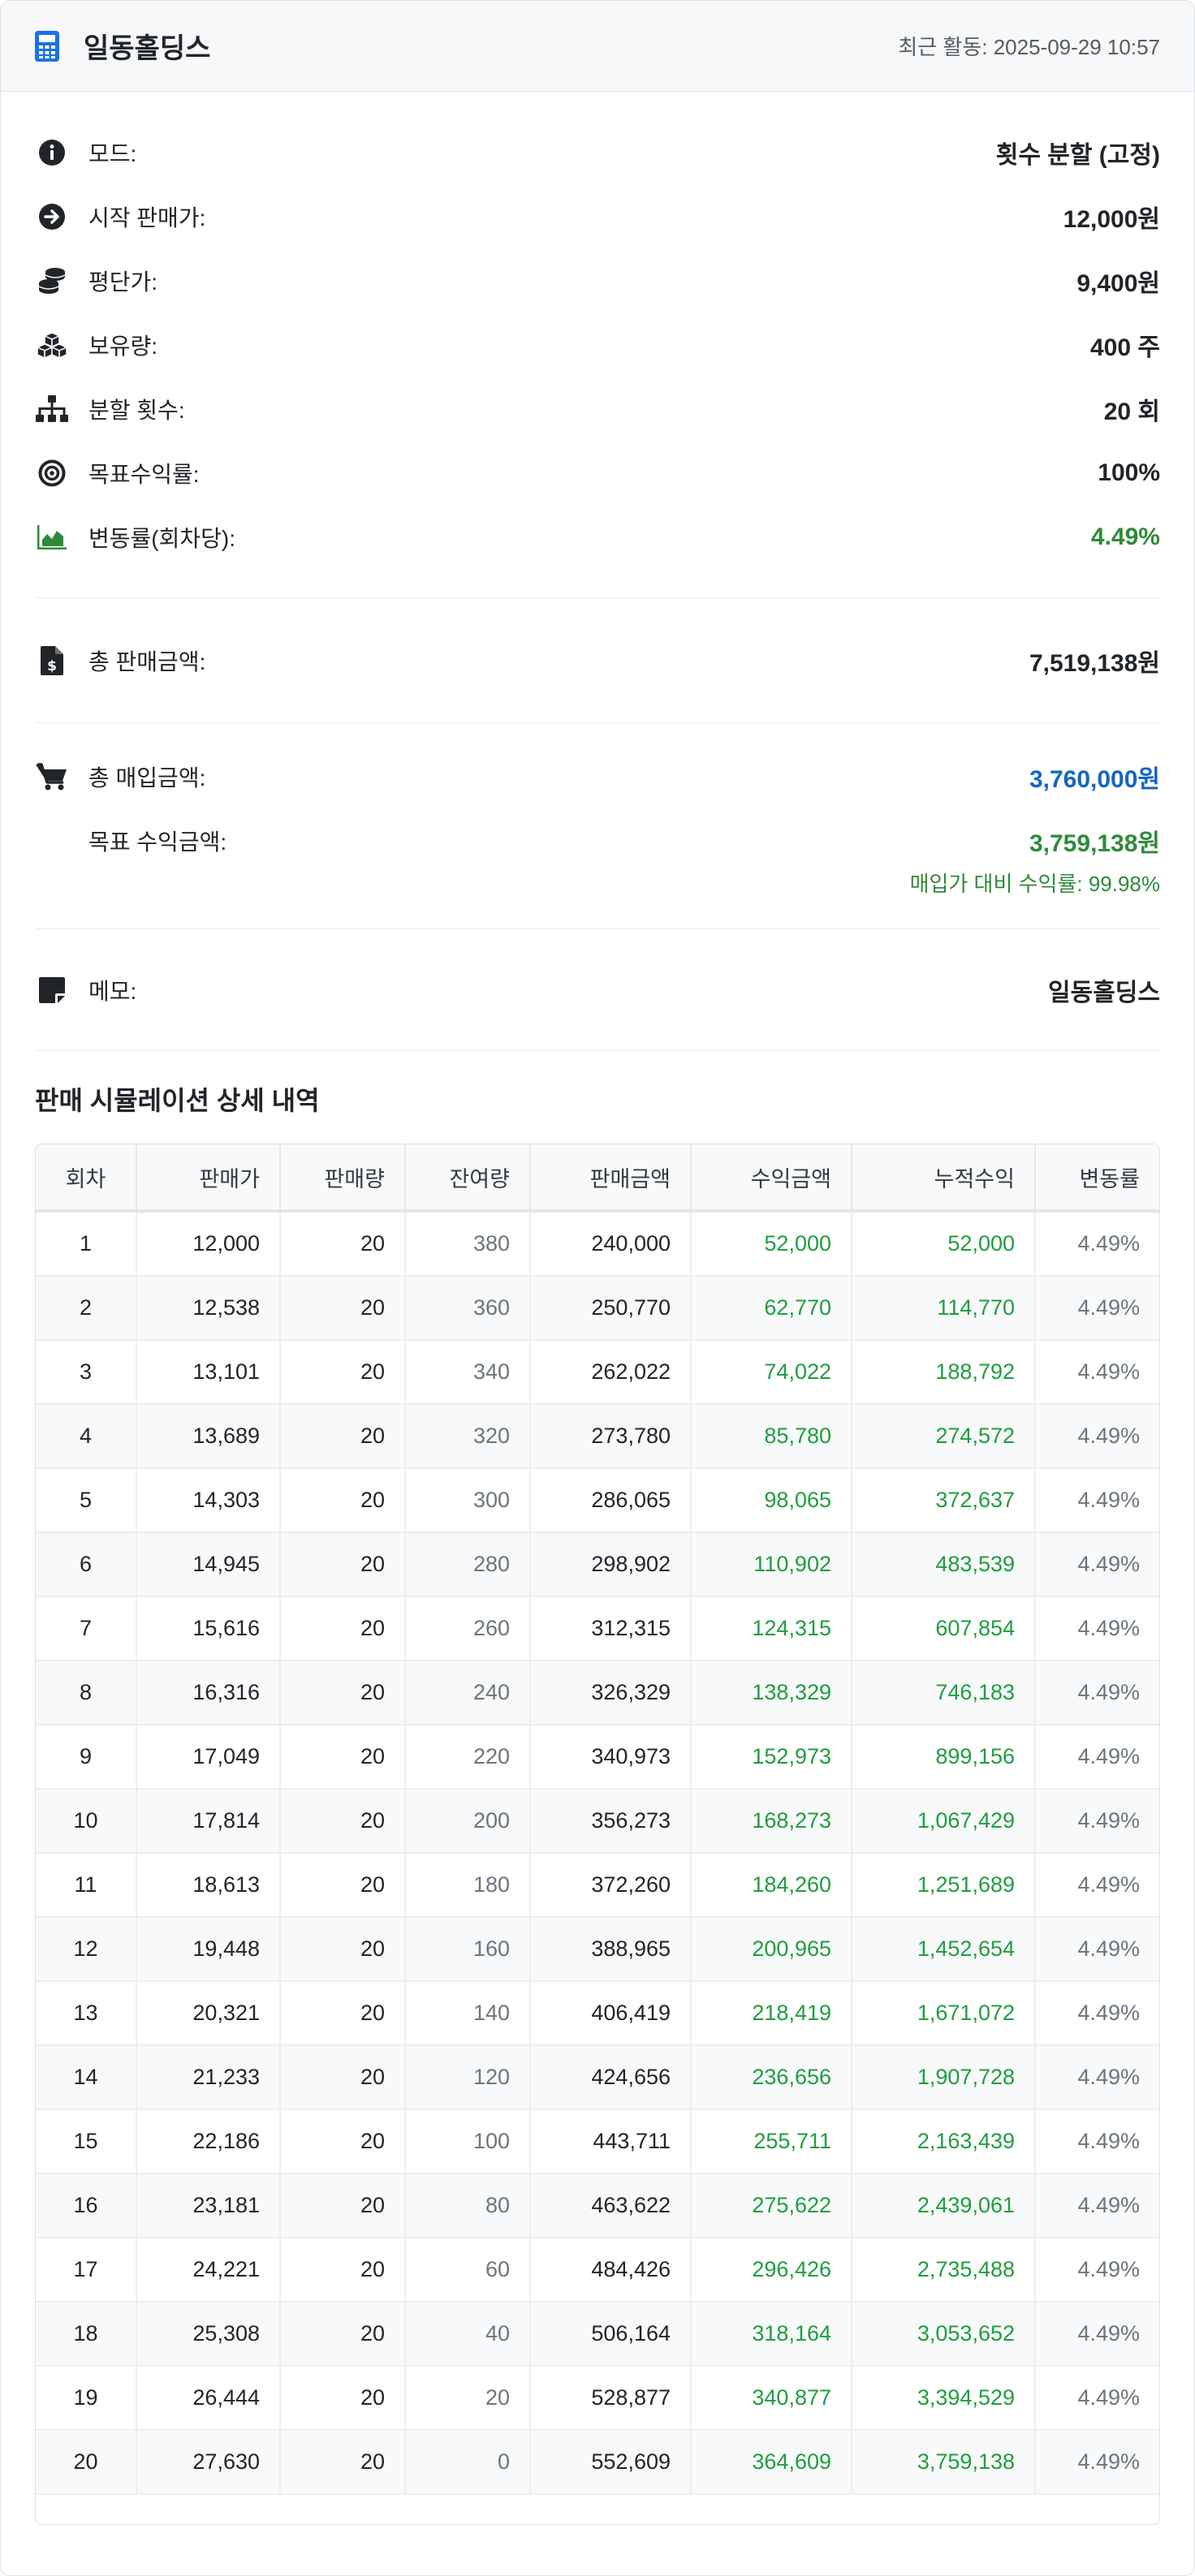 Image resolution: width=1195 pixels, height=2576 pixels. What do you see at coordinates (611, 2462) in the screenshot?
I see `sales-amount-cell: 552,609` at bounding box center [611, 2462].